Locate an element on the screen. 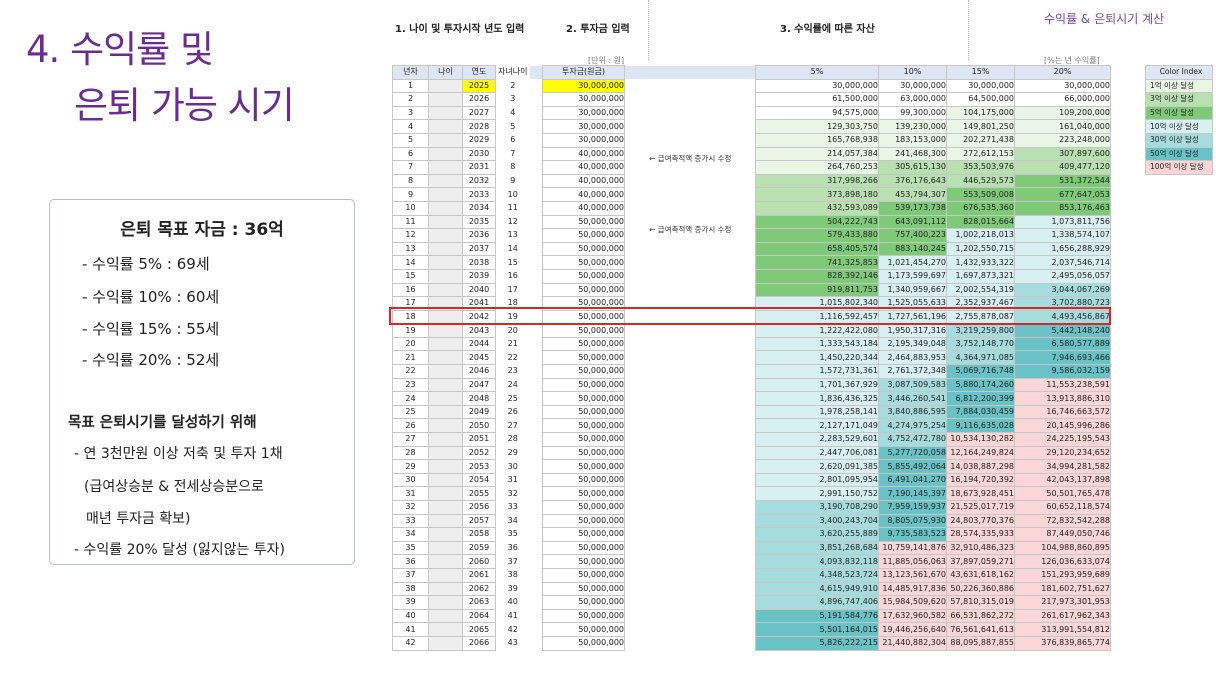 This screenshot has width=1216, height=684. cell-asset: 2,755,878,087 is located at coordinates (980, 317).